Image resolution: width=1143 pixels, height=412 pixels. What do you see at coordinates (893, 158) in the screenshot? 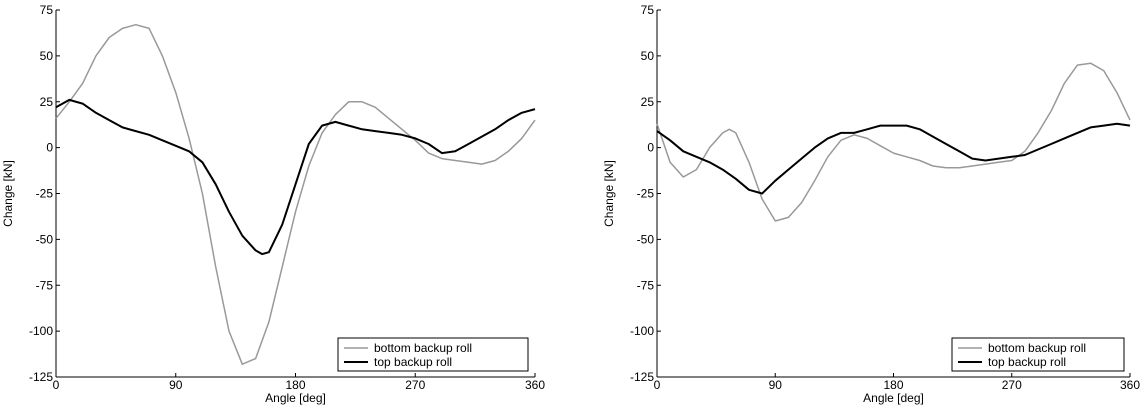
I see `series-line-top-backup-roll` at bounding box center [893, 158].